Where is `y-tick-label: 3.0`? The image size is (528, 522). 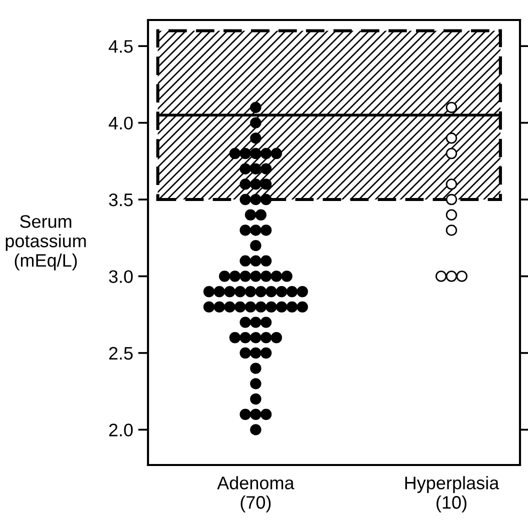
y-tick-label: 3.0 is located at coordinates (121, 276).